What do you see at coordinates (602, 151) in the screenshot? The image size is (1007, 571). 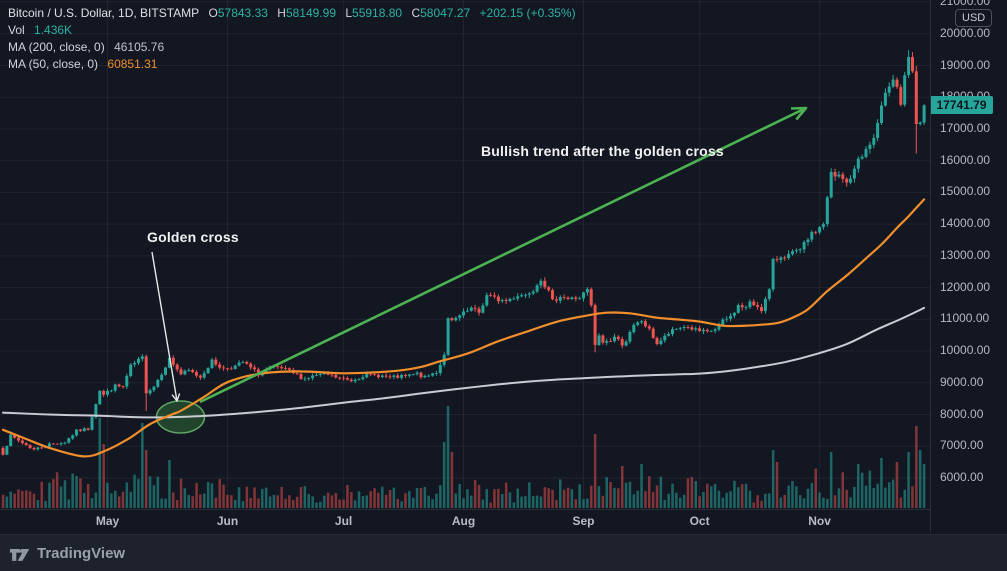 I see `bullish-trend-annotation-text: Bullish trend after the golden cross` at bounding box center [602, 151].